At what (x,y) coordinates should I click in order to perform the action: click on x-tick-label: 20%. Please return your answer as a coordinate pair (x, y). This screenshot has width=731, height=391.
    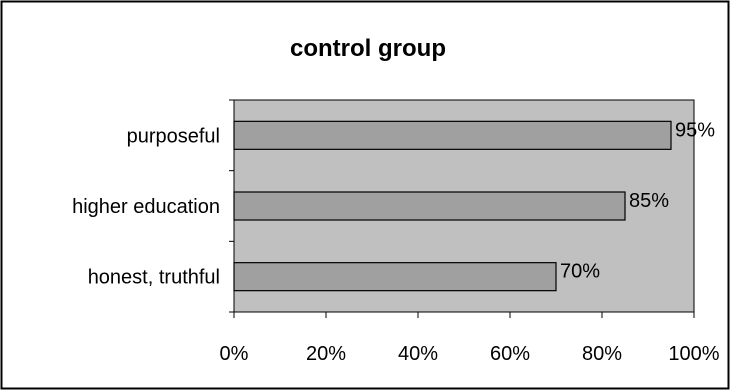
    Looking at the image, I should click on (326, 354).